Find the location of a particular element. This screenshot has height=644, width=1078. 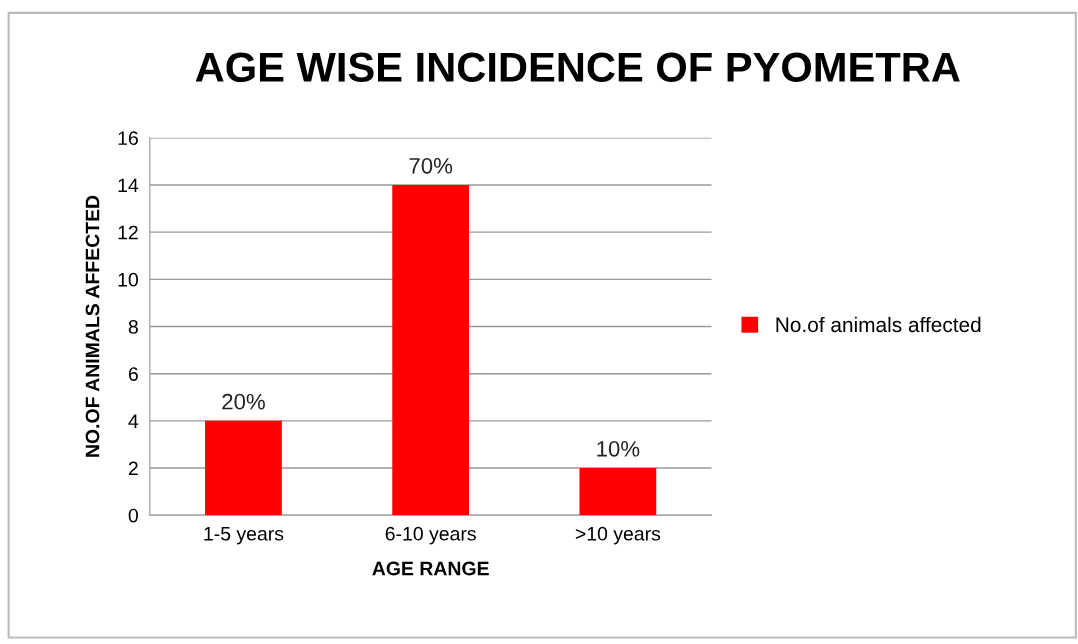

y-tick-label: 16 is located at coordinates (128, 138).